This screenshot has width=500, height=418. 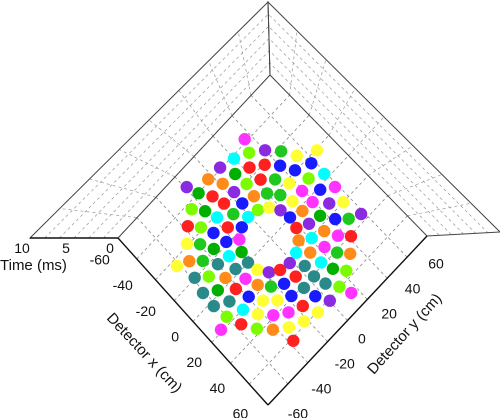 I want to click on x-tick-label: -60, so click(x=100, y=259).